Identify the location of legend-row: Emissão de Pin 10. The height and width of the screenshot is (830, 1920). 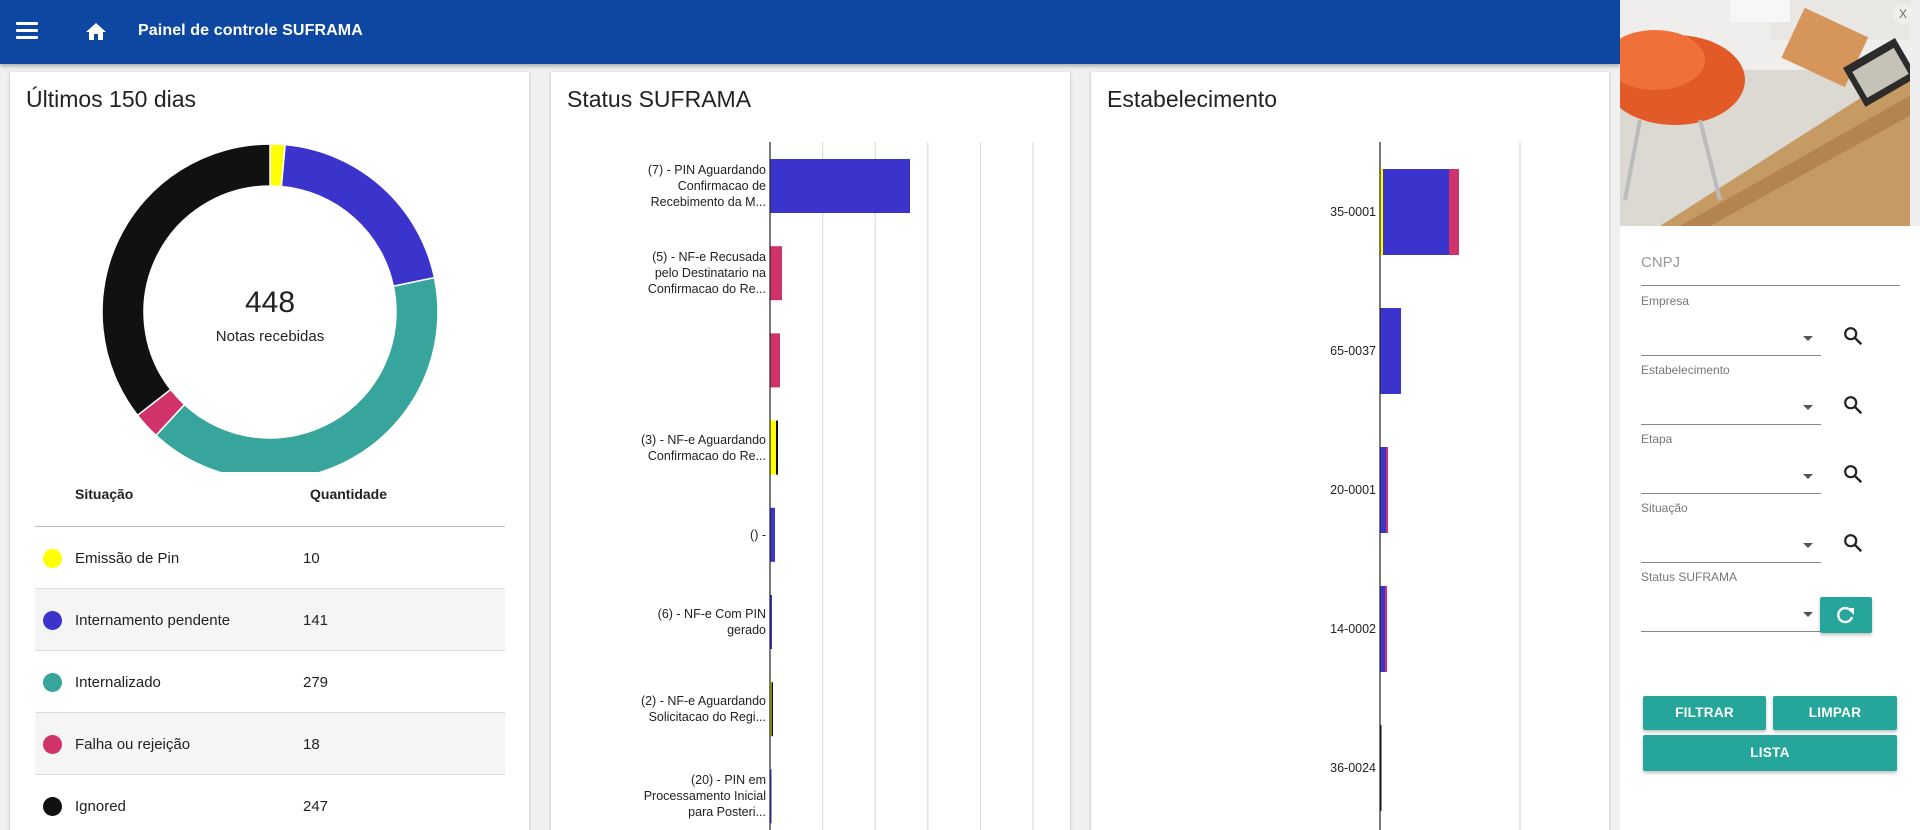
(270, 558).